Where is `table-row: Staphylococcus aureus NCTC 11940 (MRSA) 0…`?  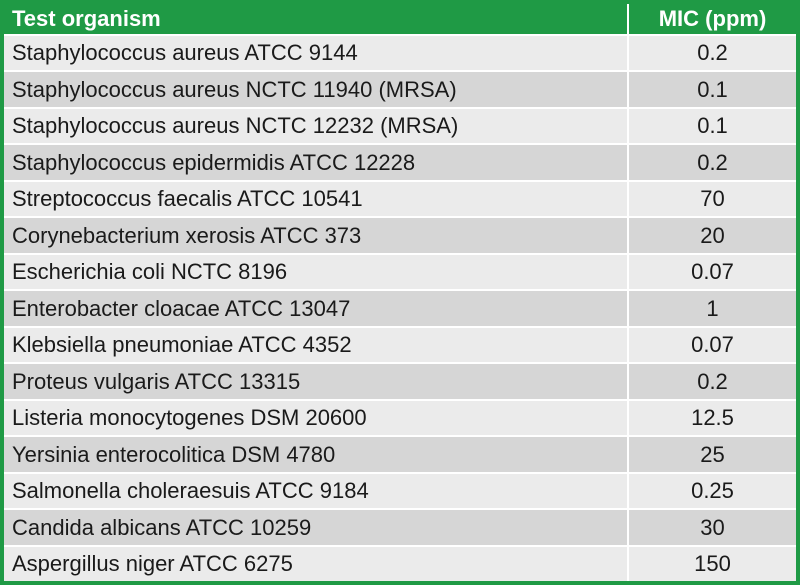 table-row: Staphylococcus aureus NCTC 11940 (MRSA) 0… is located at coordinates (400, 89).